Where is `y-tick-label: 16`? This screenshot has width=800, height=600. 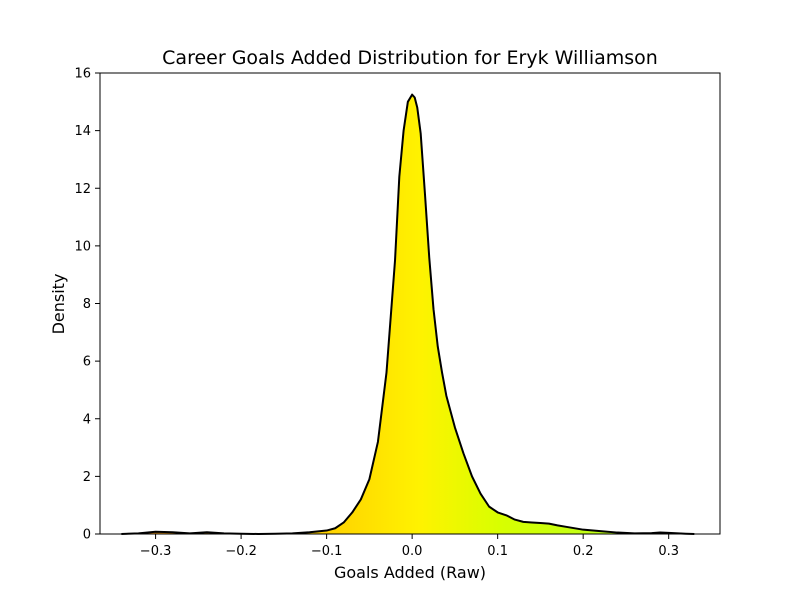 y-tick-label: 16 is located at coordinates (82, 74).